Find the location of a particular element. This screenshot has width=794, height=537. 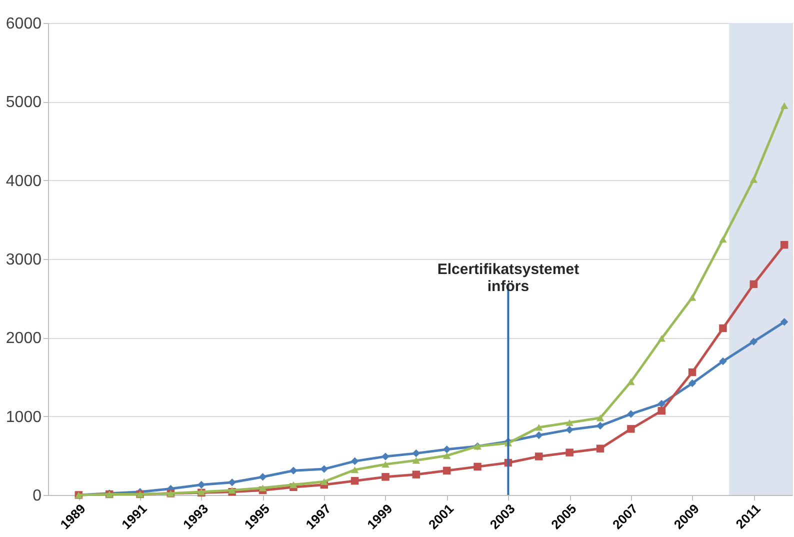

y-tick-label: 3000 is located at coordinates (24, 260).